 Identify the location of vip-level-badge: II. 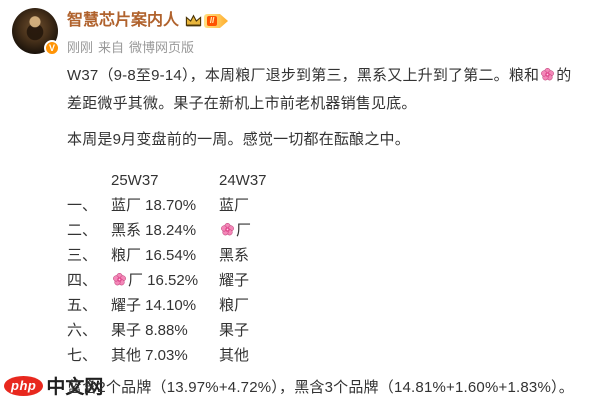
(212, 21).